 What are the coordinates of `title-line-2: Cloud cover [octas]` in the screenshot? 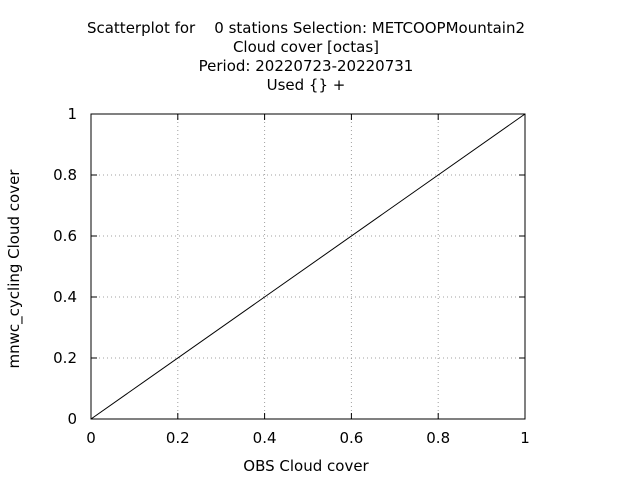 It's located at (306, 47).